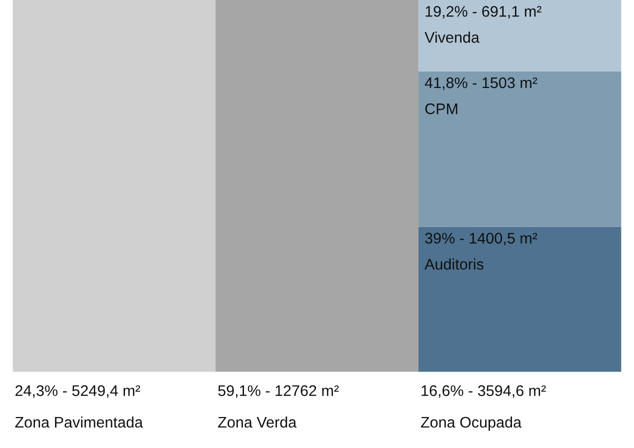 The image size is (634, 448). What do you see at coordinates (257, 422) in the screenshot?
I see `category-label: Zona Verda` at bounding box center [257, 422].